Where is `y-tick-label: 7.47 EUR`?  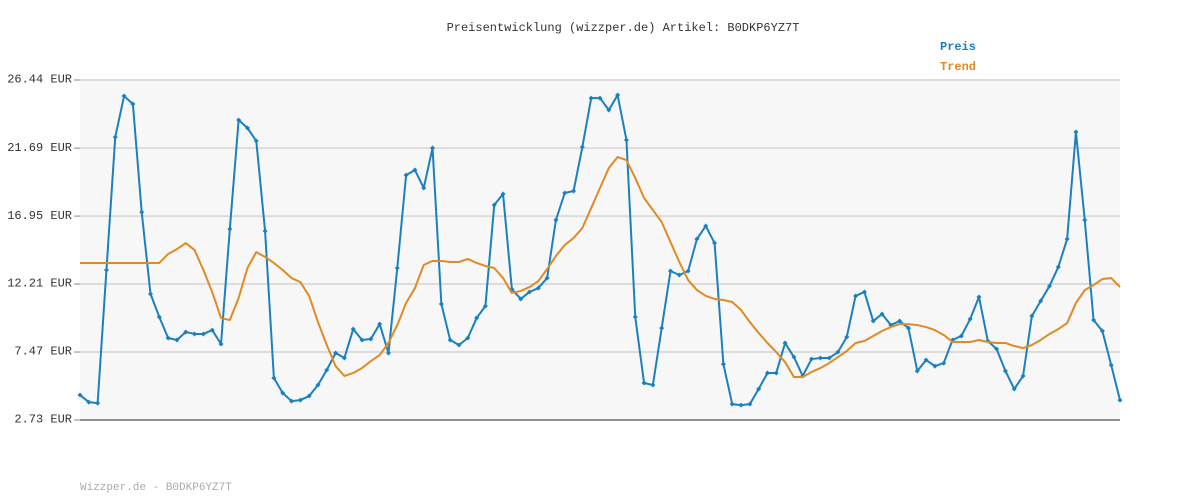
y-tick-label: 7.47 EUR is located at coordinates (43, 352).